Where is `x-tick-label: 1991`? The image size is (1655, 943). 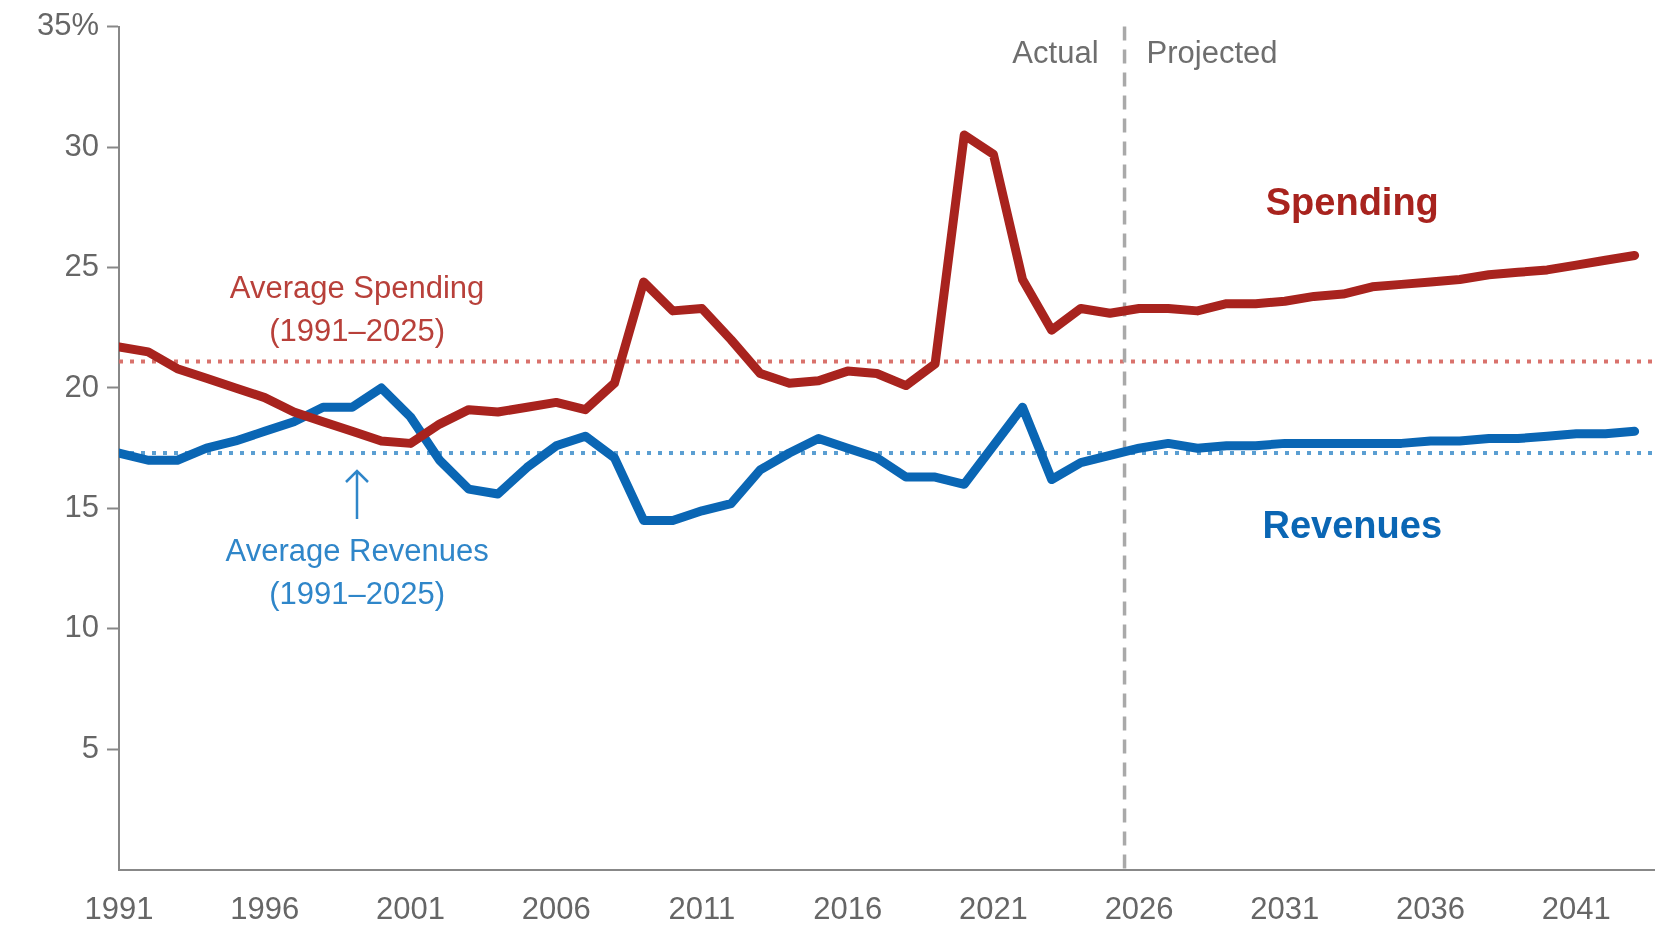 x-tick-label: 1991 is located at coordinates (119, 908).